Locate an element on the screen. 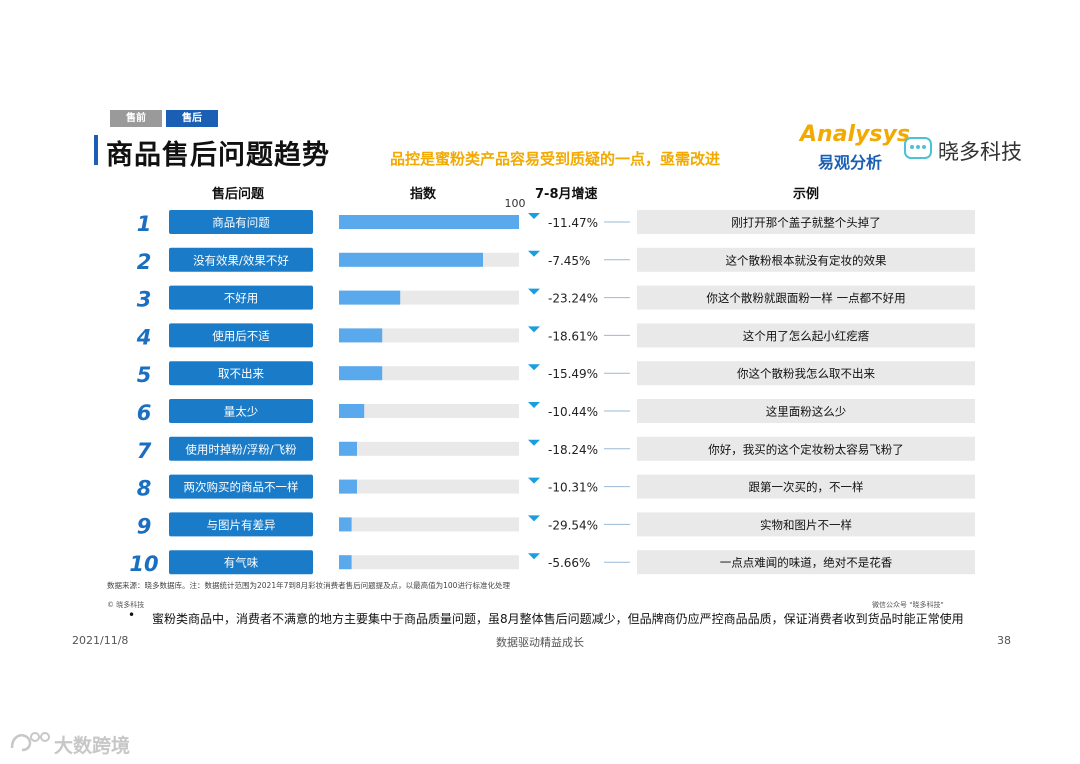 This screenshot has height=764, width=1080. analysys-logo: Analysys is located at coordinates (855, 134).